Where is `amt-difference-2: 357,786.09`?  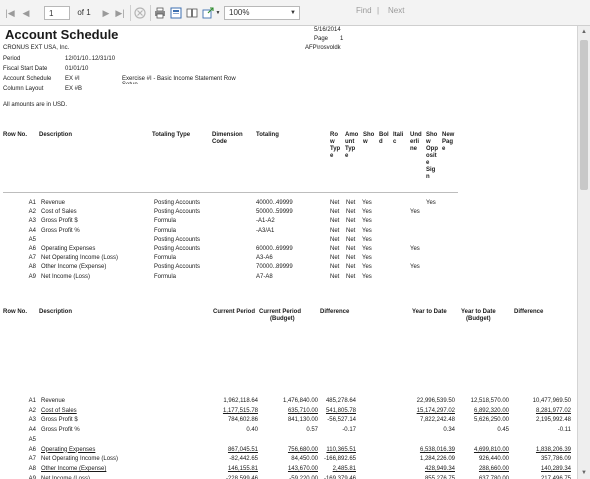 amt-difference-2: 357,786.09 is located at coordinates (555, 459).